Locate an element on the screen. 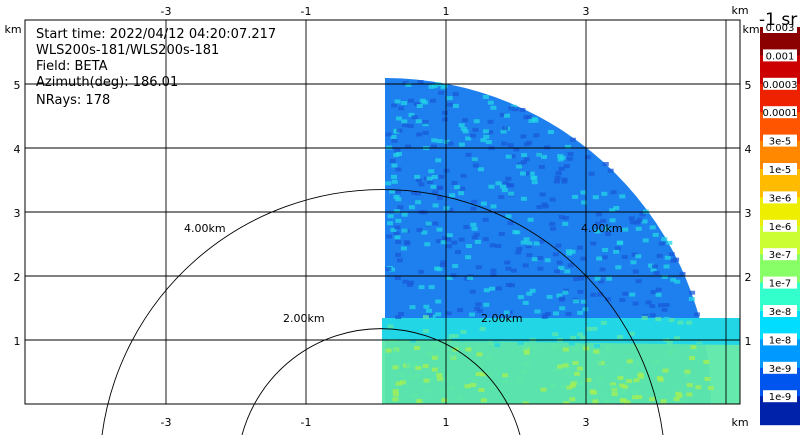  y-tick-right-1: 1 is located at coordinates (748, 341).